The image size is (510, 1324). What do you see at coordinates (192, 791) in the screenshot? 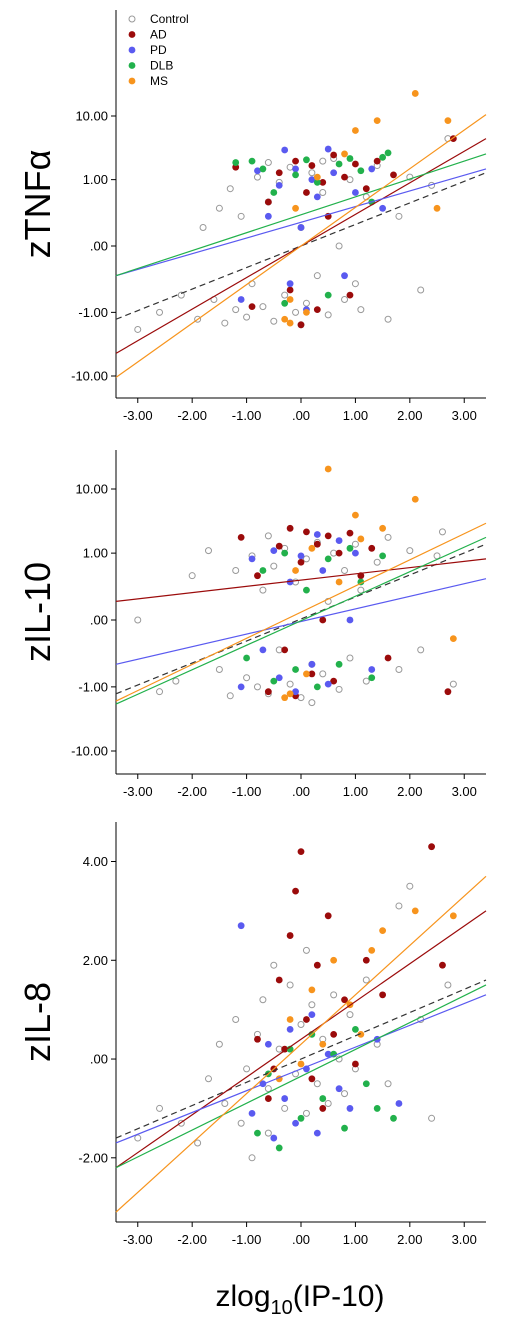
I see `x-tick-label: -2.00` at bounding box center [192, 791].